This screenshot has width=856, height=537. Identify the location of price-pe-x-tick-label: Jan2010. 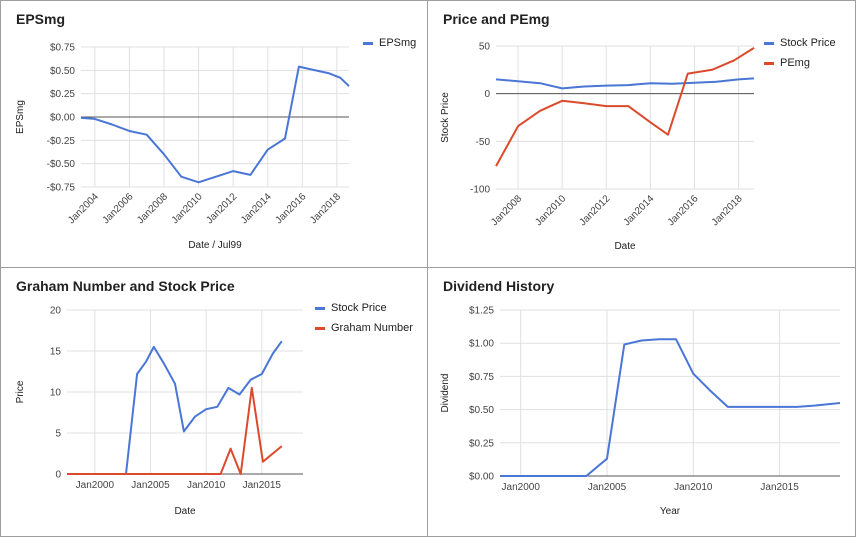
(550, 210).